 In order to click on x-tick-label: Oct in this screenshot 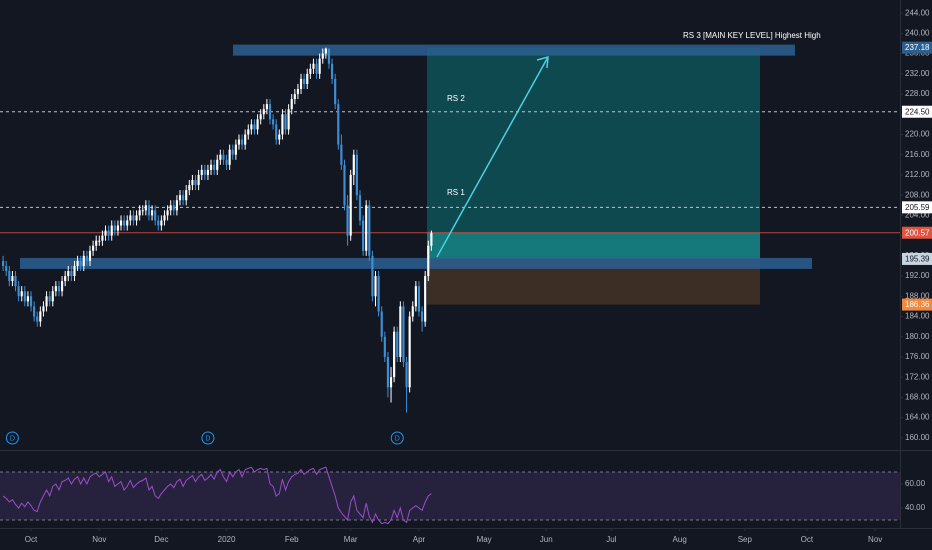, I will do `click(31, 539)`.